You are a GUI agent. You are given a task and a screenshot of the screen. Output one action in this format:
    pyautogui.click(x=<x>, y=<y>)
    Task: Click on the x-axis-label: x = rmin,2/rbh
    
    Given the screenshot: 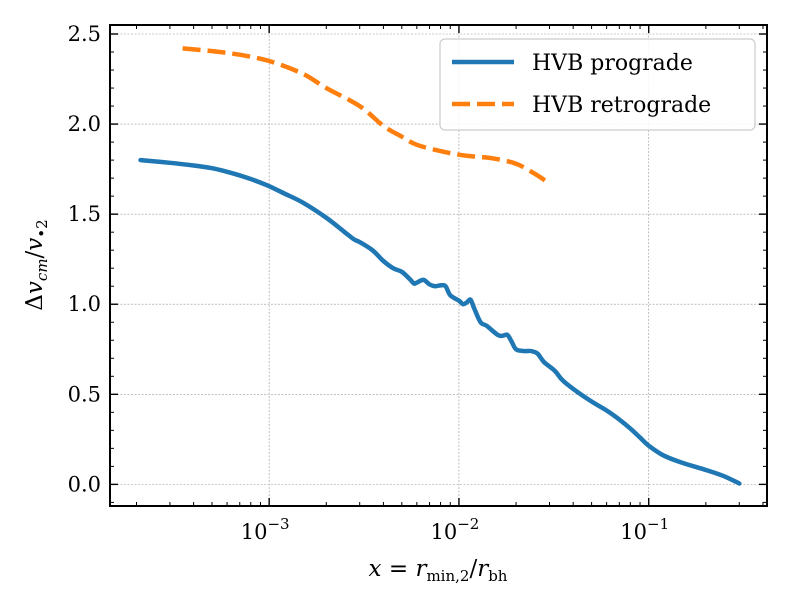 What is the action you would take?
    pyautogui.click(x=438, y=570)
    